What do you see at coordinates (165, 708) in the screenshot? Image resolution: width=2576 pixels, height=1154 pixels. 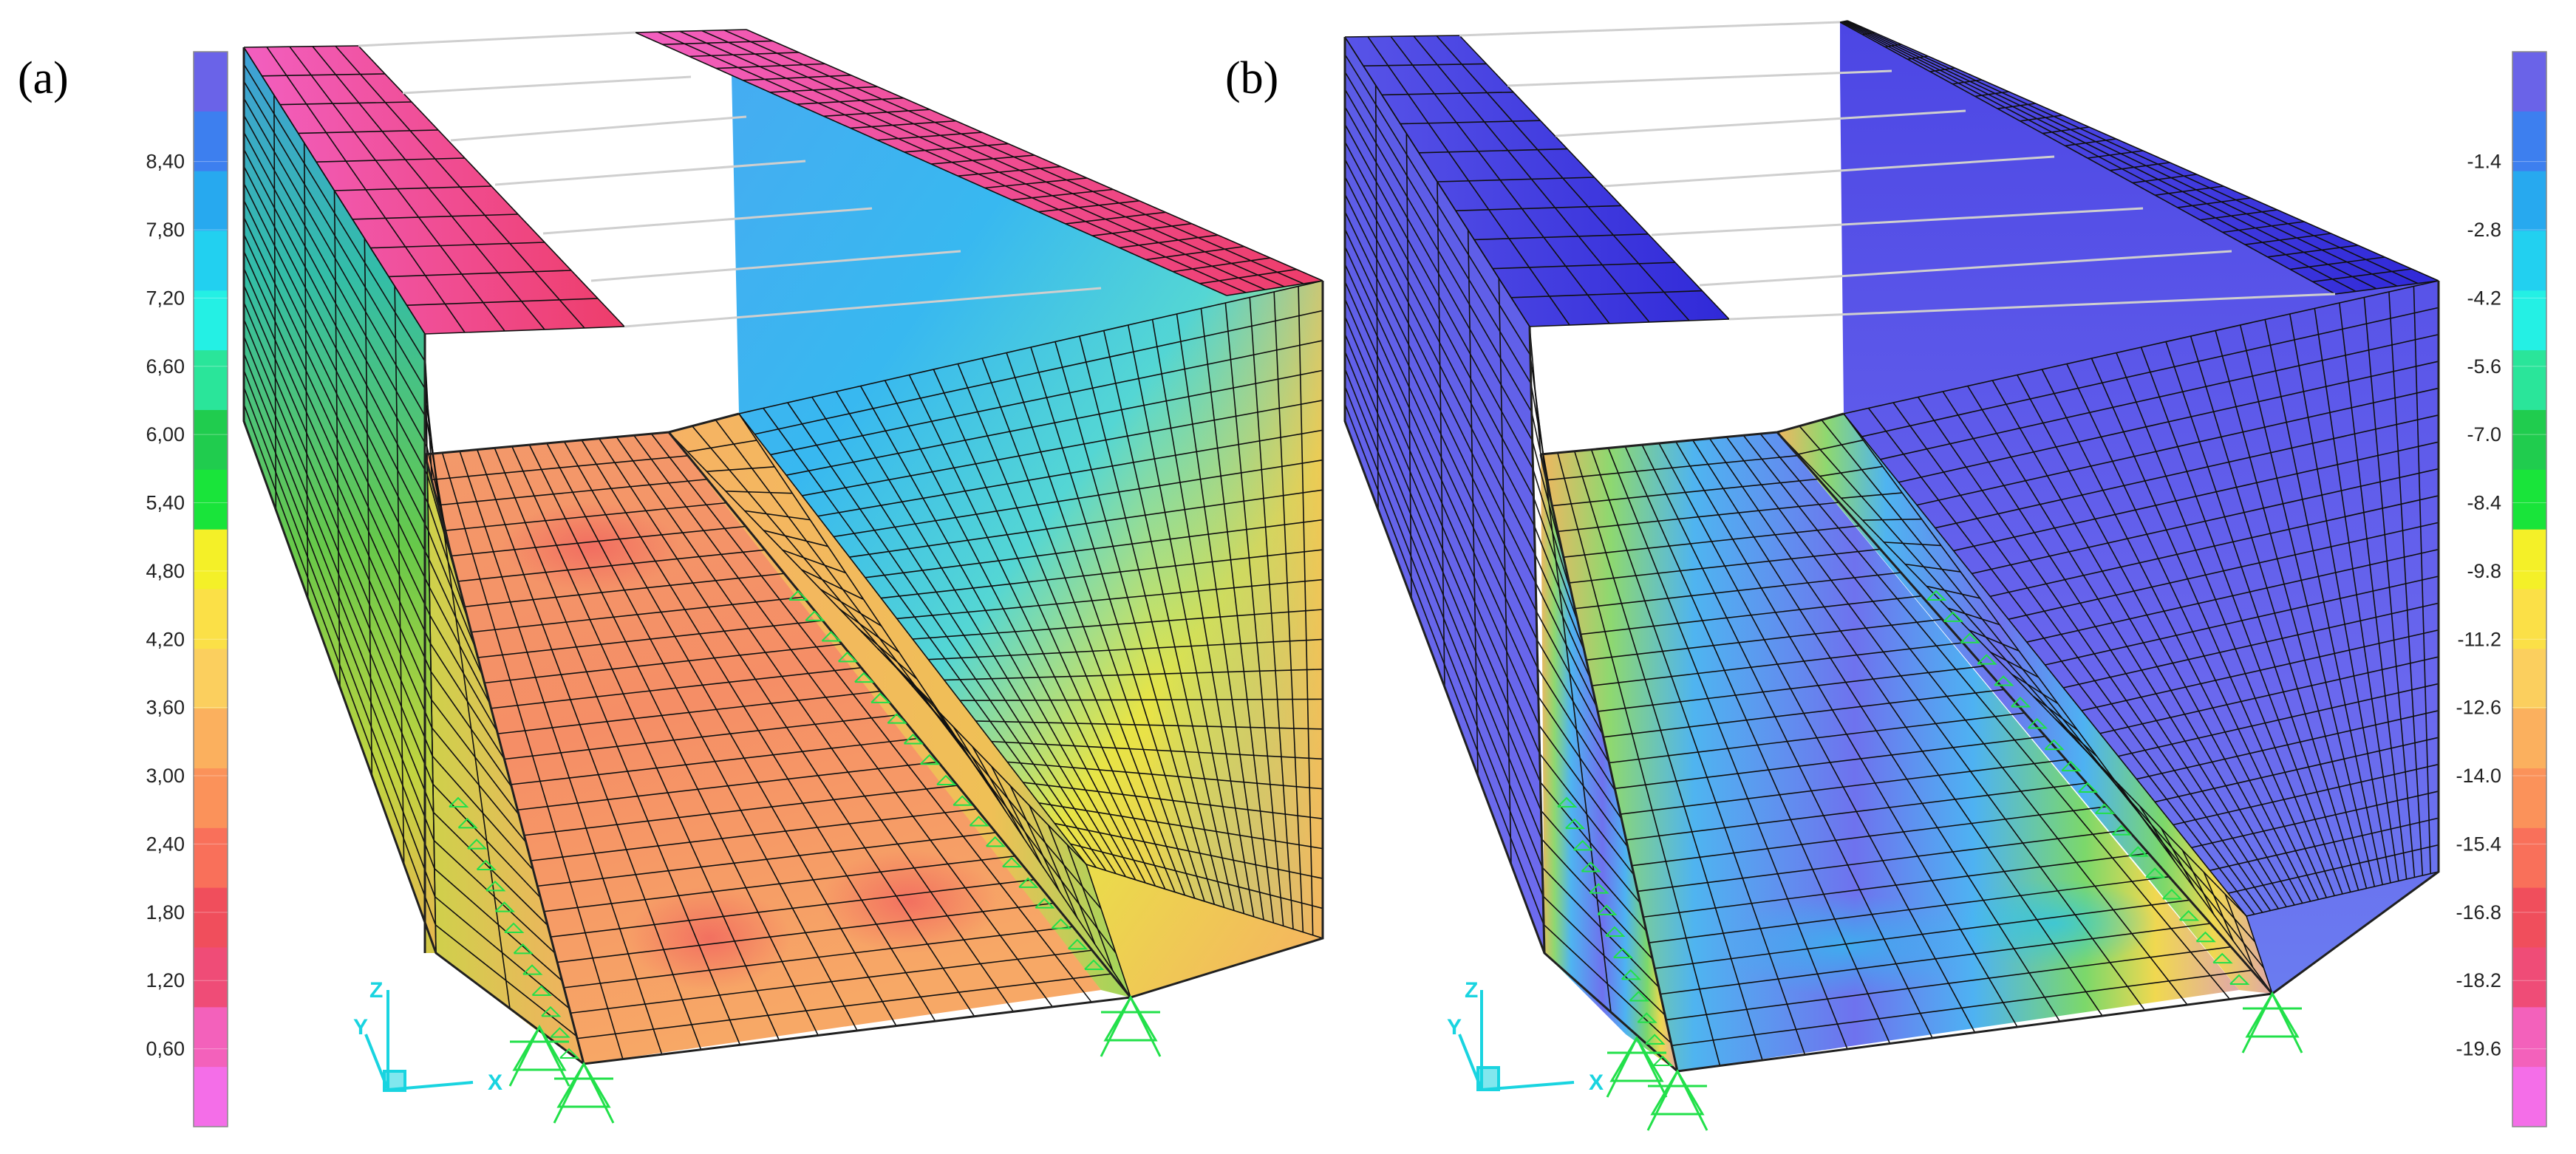 I see `scale-label: 3,60` at bounding box center [165, 708].